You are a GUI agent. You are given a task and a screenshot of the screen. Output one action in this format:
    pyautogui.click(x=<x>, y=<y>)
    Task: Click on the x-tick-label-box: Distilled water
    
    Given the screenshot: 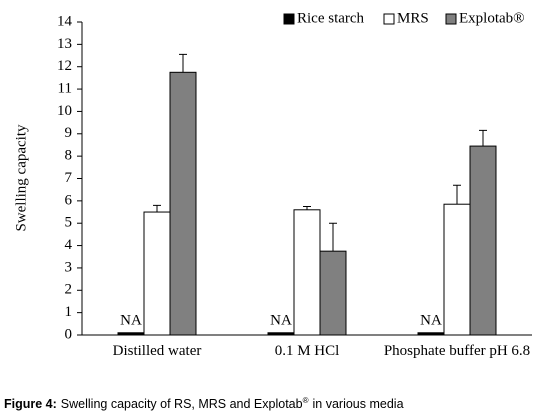 What is the action you would take?
    pyautogui.click(x=157, y=351)
    